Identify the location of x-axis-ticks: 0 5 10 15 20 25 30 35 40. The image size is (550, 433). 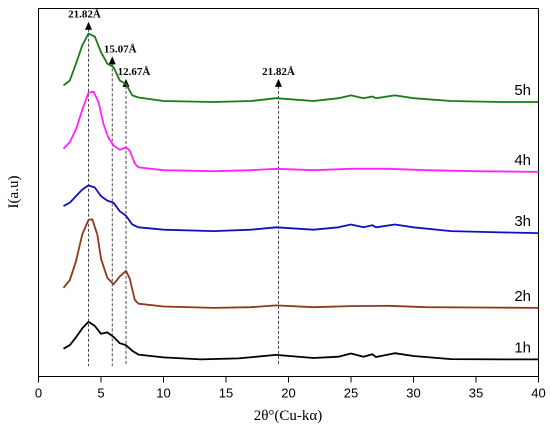
(290, 388).